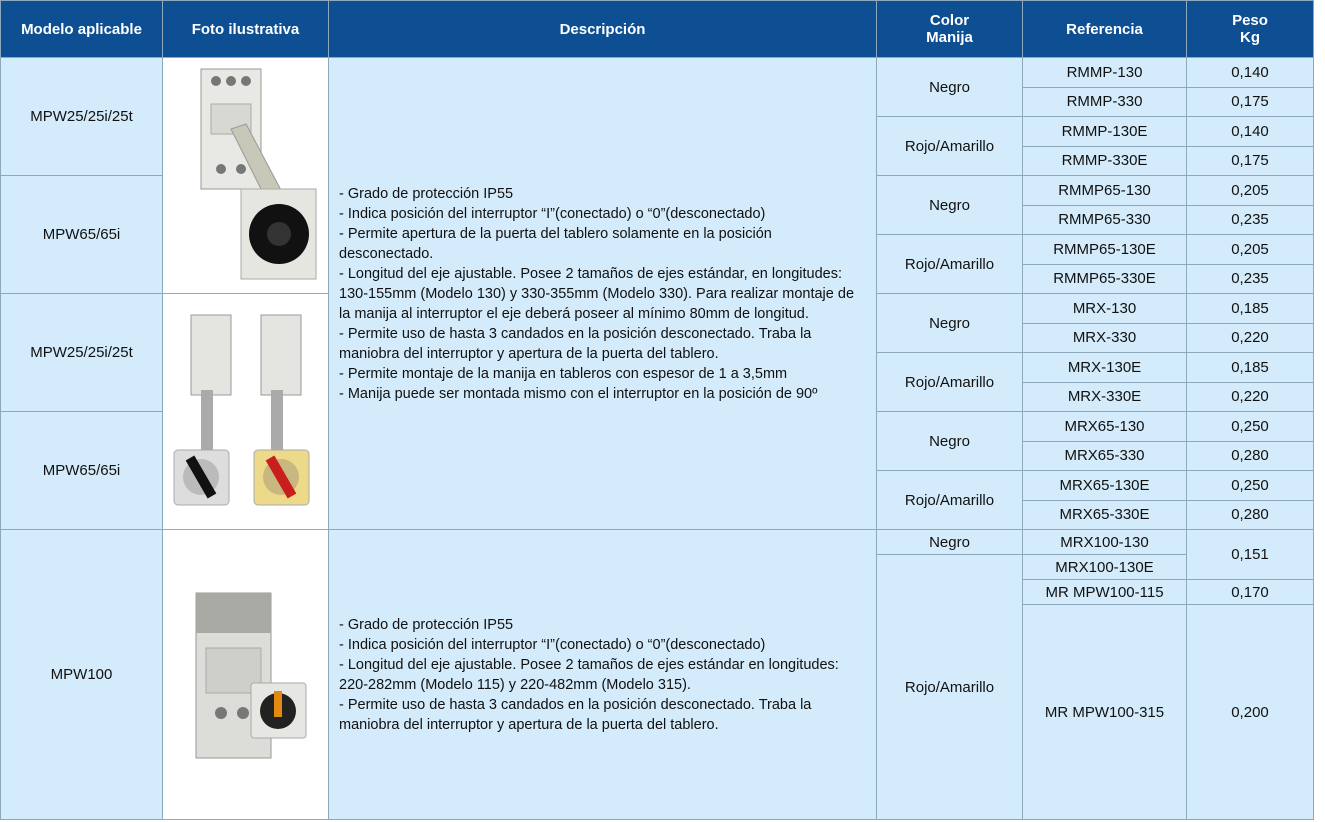  I want to click on reference: MRX65-330E, so click(1104, 514).